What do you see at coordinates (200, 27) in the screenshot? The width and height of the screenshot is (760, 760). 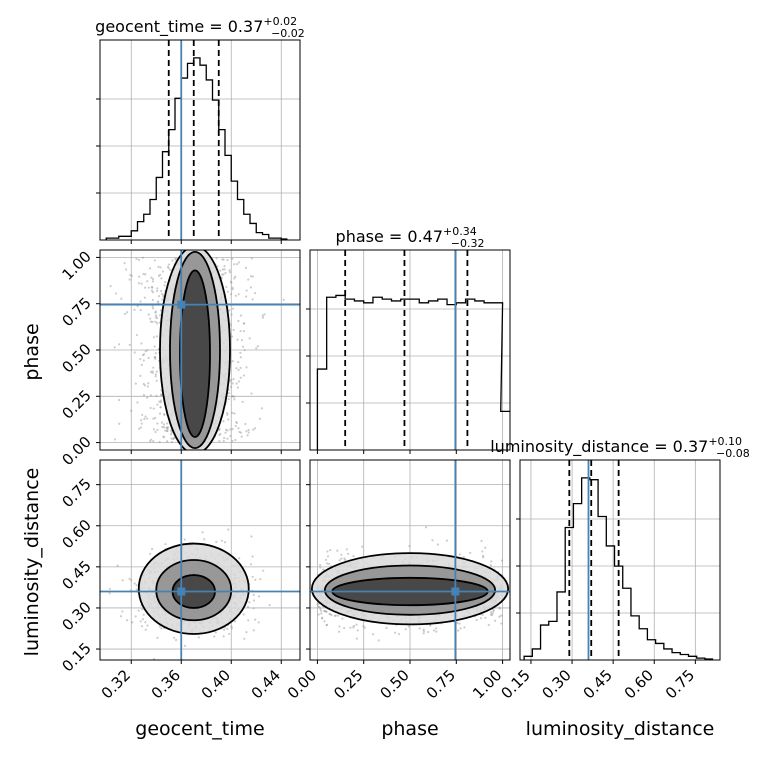 I see `diagonal-title-geocent-time: geocent_time = 0.37+0.02 −0.02` at bounding box center [200, 27].